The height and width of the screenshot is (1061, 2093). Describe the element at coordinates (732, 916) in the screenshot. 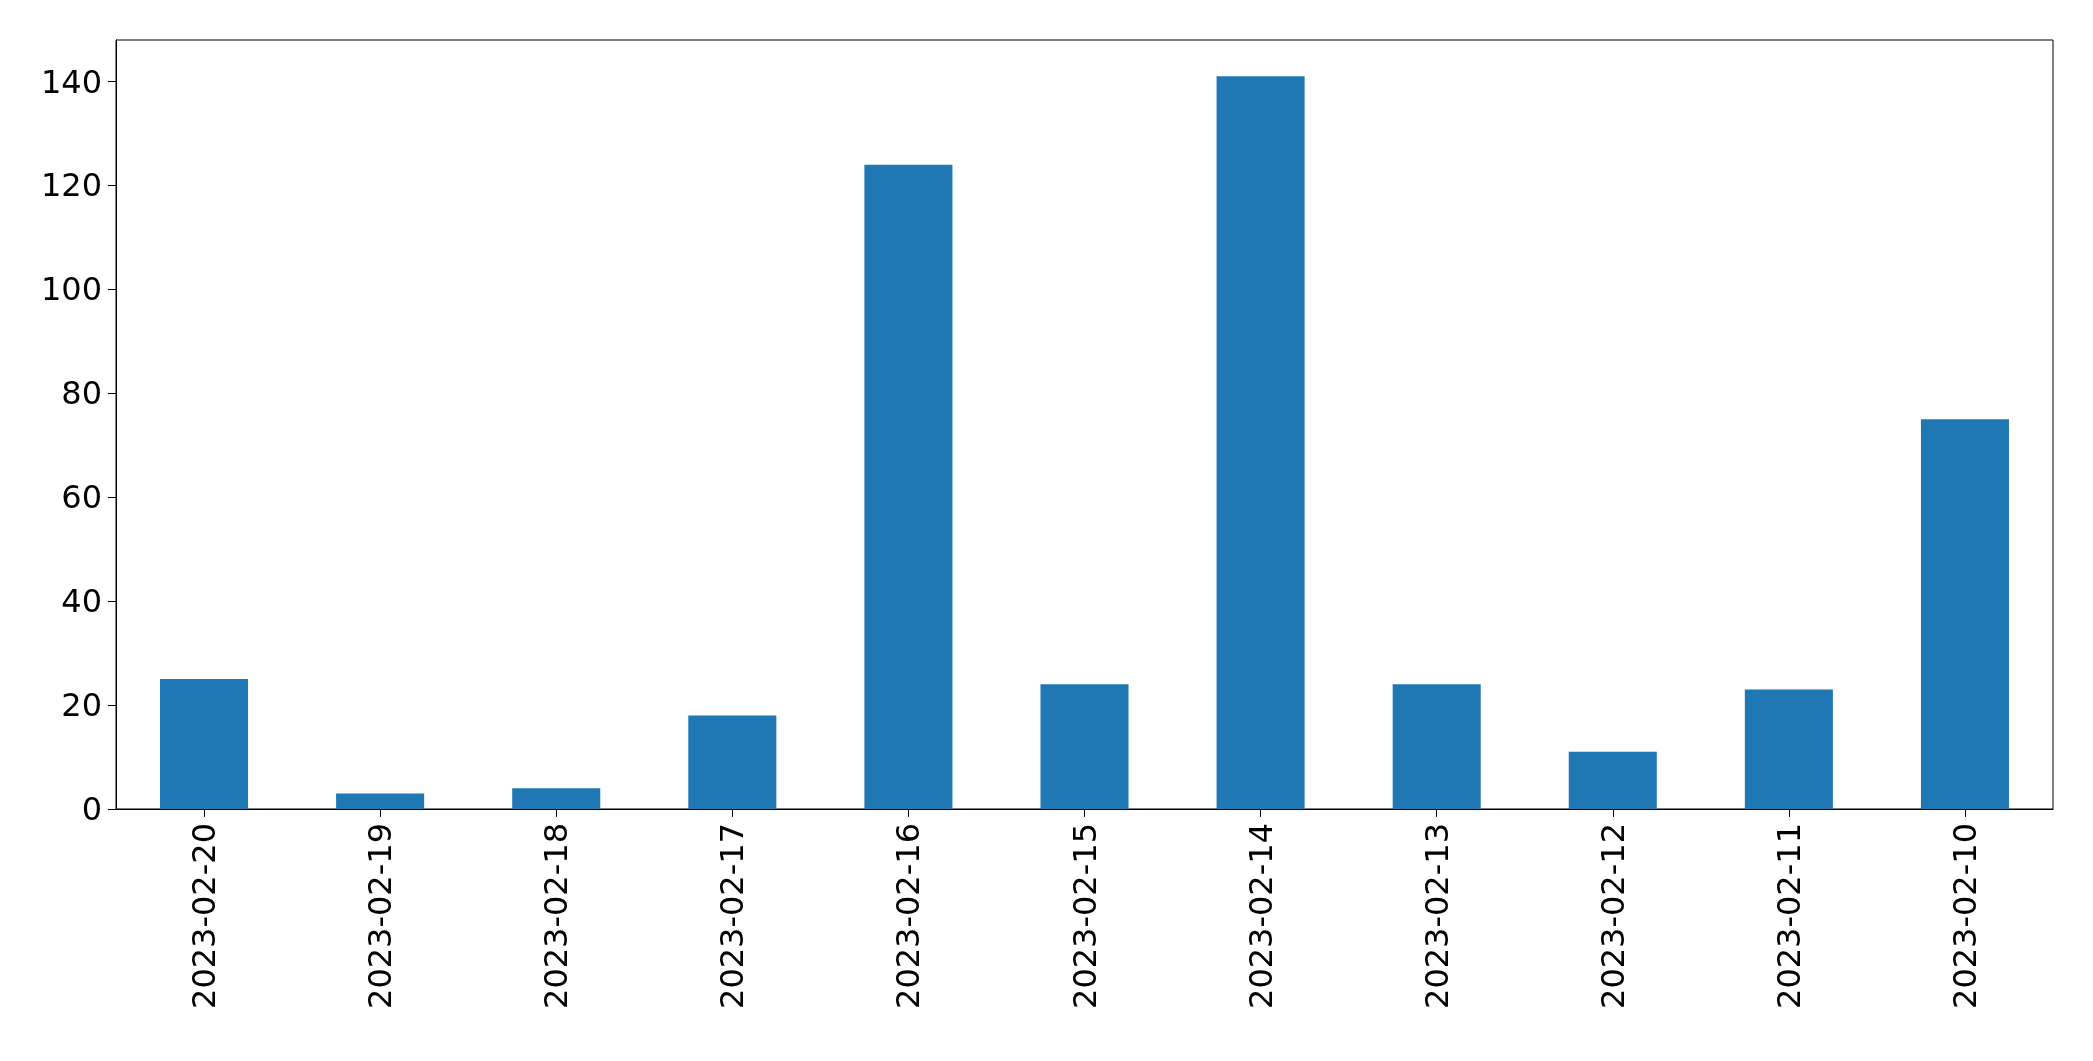

I see `x-tick-label: 2023-02-17` at that location.